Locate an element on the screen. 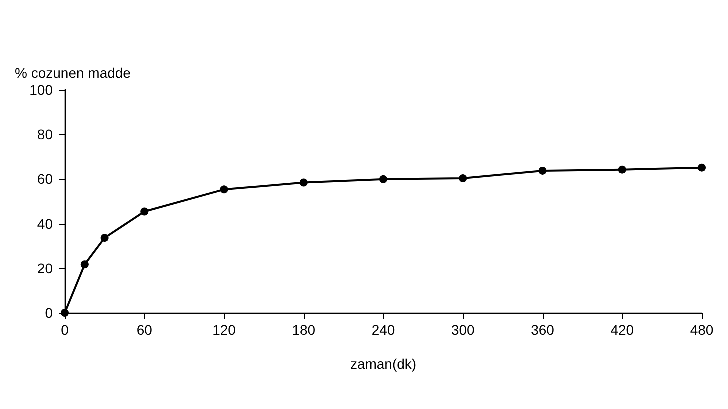 This screenshot has width=728, height=409. y-tick-label: 0 is located at coordinates (49, 313).